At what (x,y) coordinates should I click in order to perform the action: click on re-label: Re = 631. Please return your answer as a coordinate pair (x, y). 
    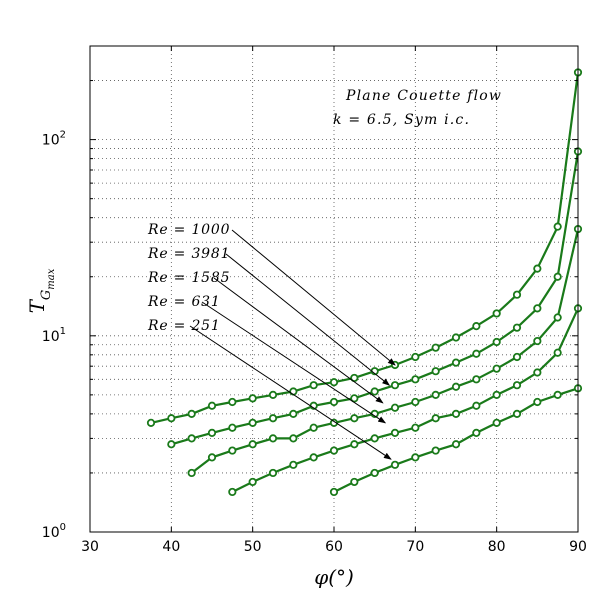
    Looking at the image, I should click on (184, 302).